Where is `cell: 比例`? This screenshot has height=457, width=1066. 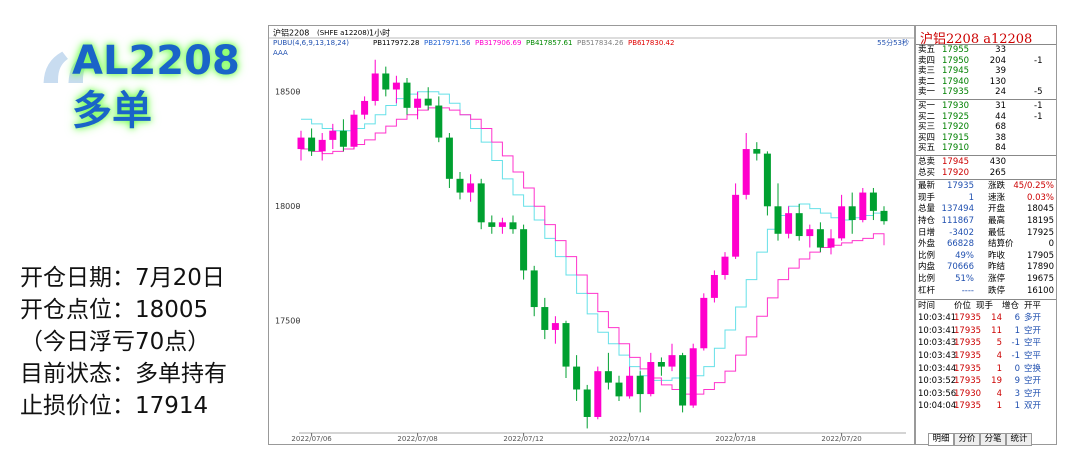
cell: 比例 is located at coordinates (927, 255).